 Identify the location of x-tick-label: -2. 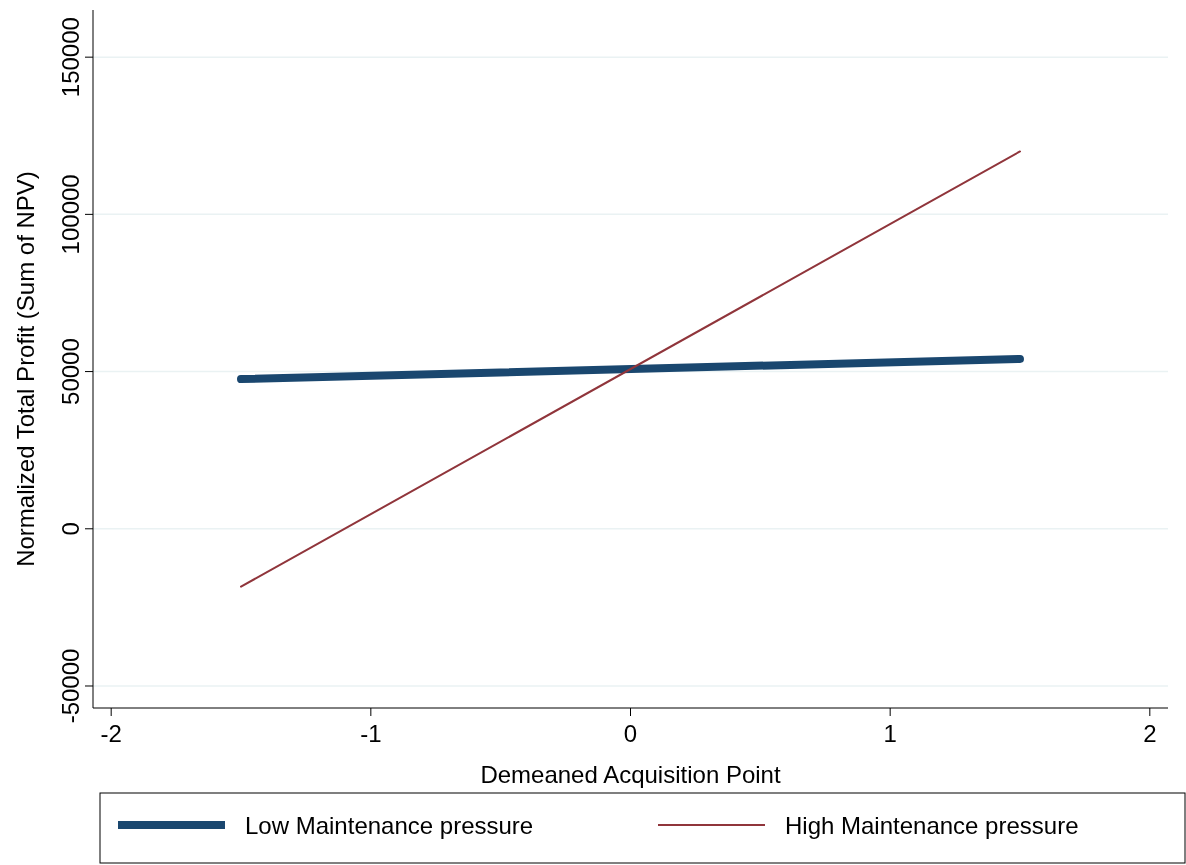
(111, 733).